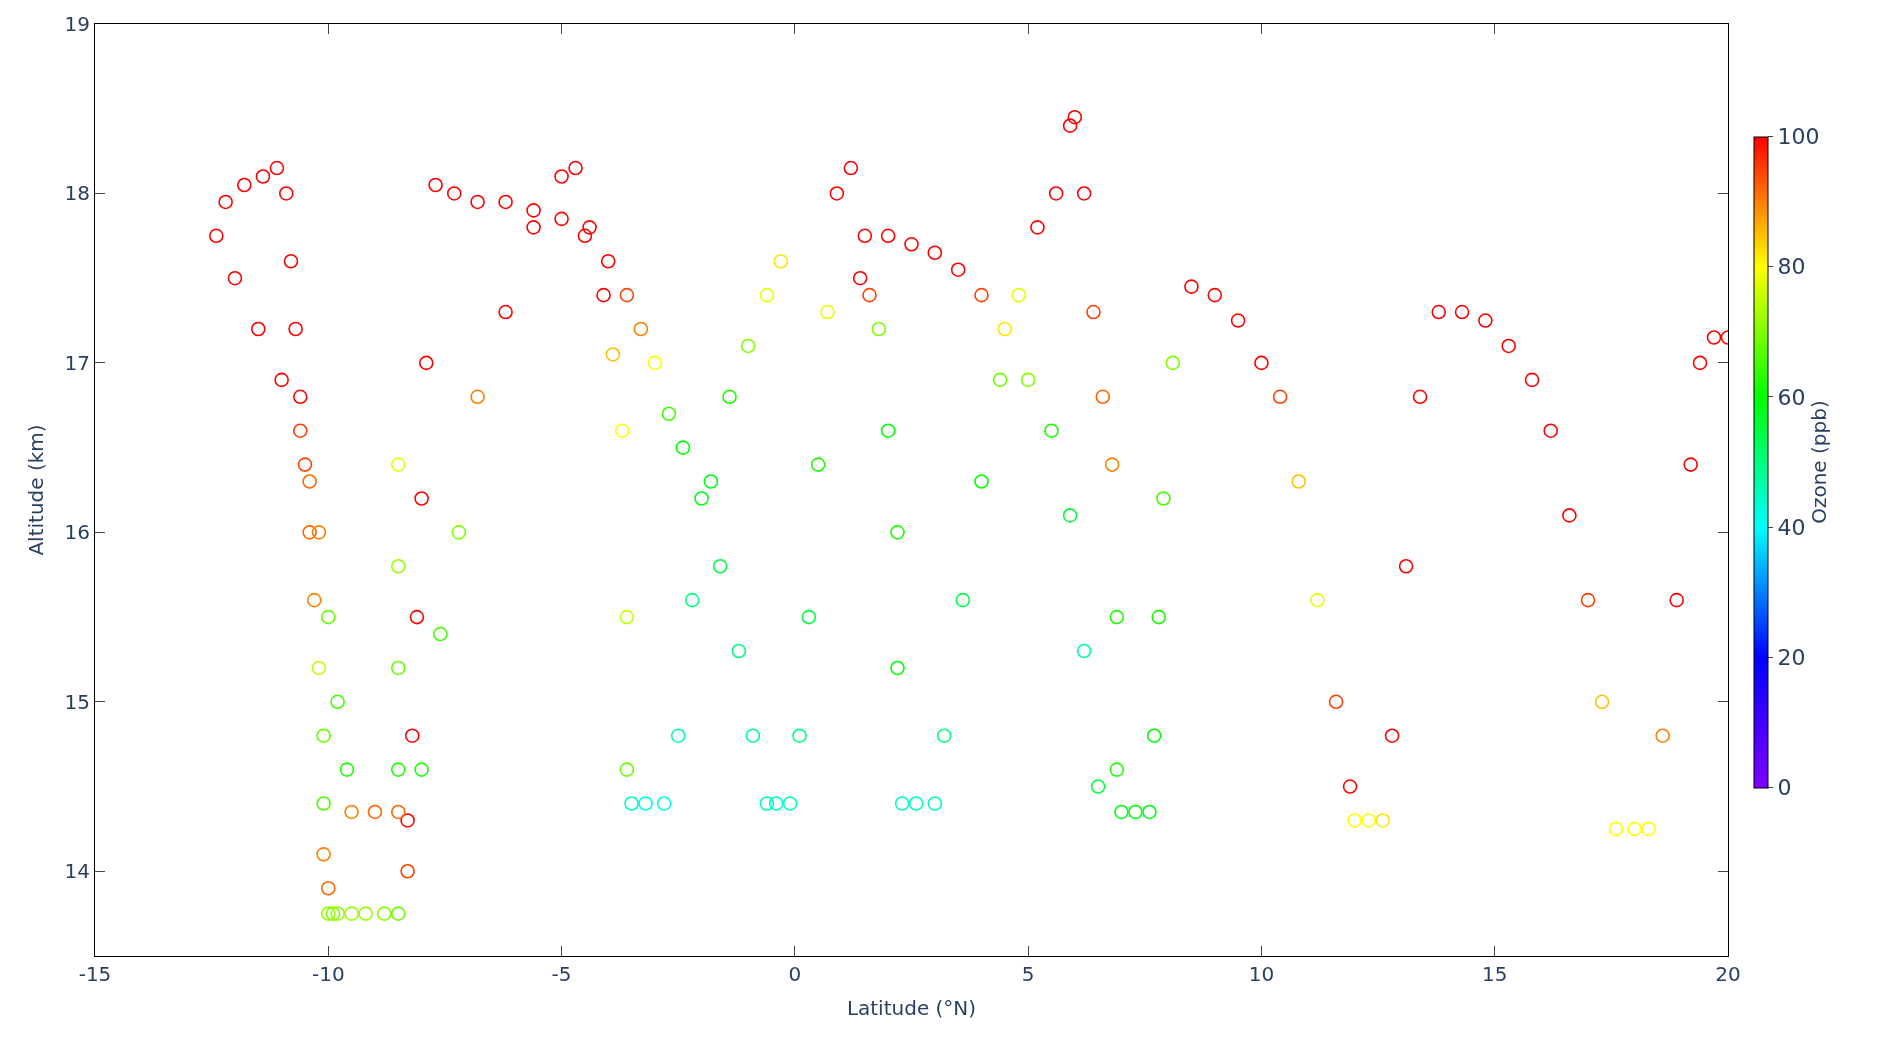  What do you see at coordinates (77, 532) in the screenshot?
I see `y-tick-label: 16` at bounding box center [77, 532].